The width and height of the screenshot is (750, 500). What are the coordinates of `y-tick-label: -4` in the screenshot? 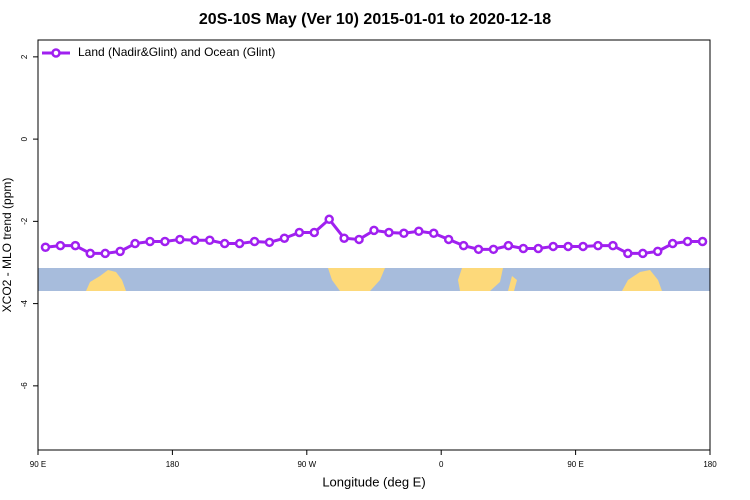 It's located at (24, 303).